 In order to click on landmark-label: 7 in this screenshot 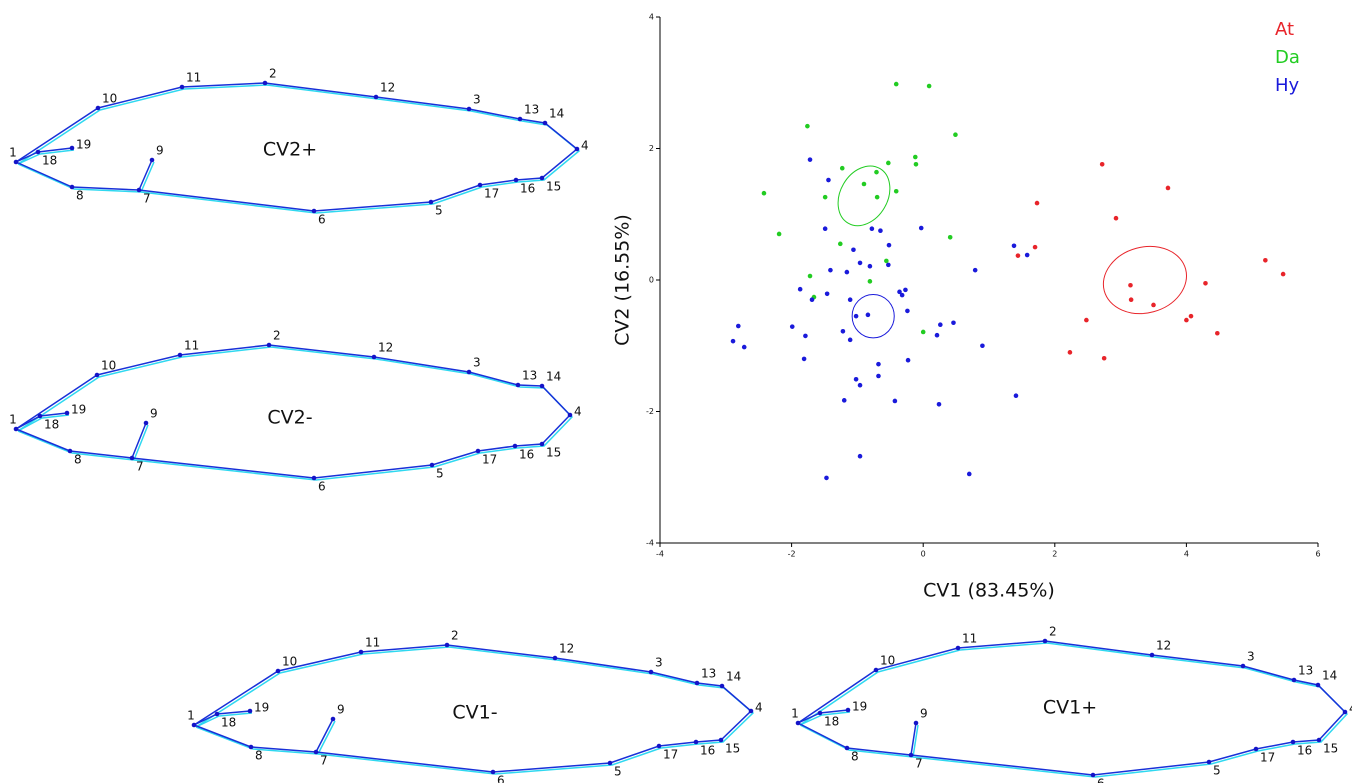, I will do `click(140, 467)`.